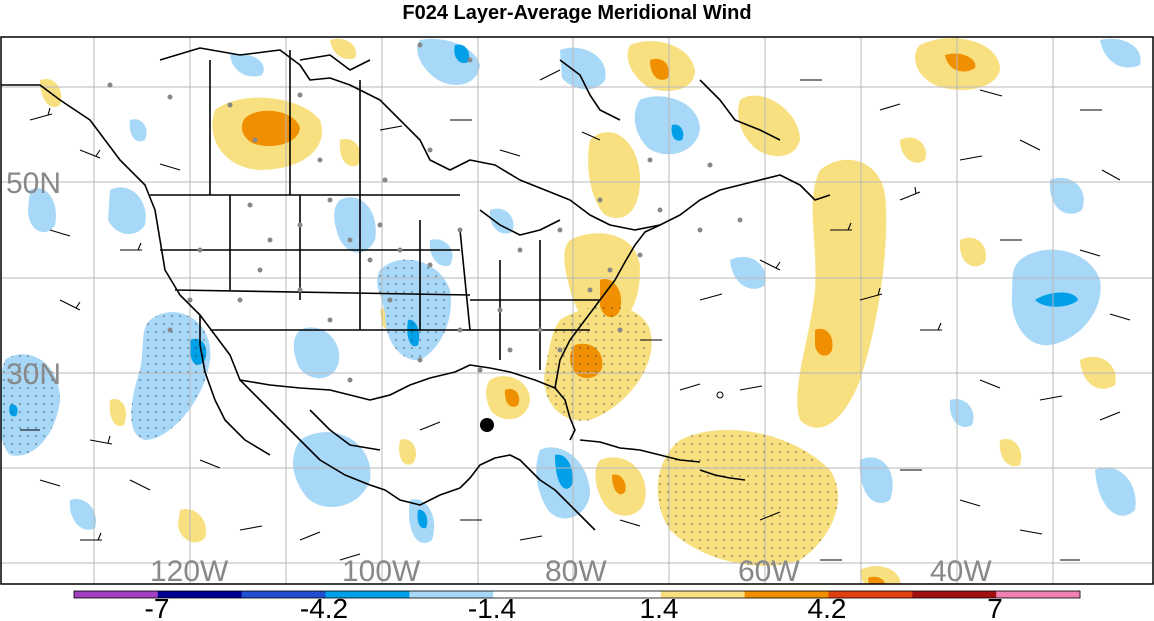  I want to click on colorbar-label: 1.4, so click(659, 607).